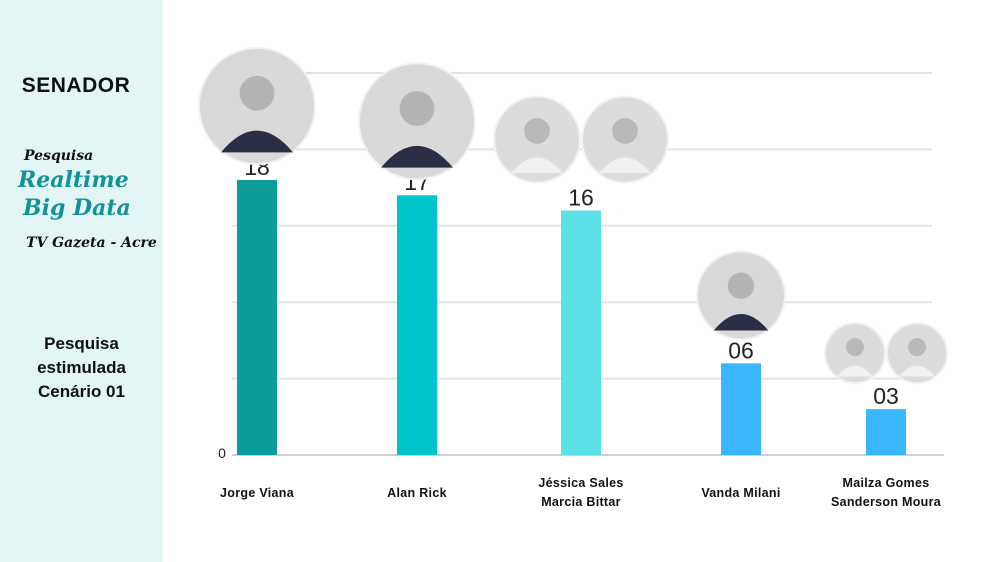 The width and height of the screenshot is (1000, 562). I want to click on brand-line-1: Realtime, so click(73, 180).